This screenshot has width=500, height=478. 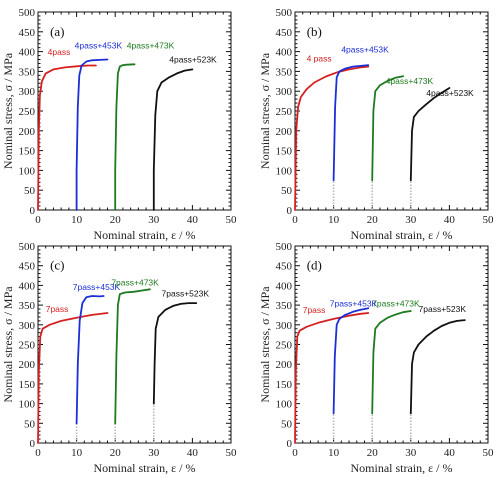 I want to click on panel-tag: (a), so click(x=57, y=31).